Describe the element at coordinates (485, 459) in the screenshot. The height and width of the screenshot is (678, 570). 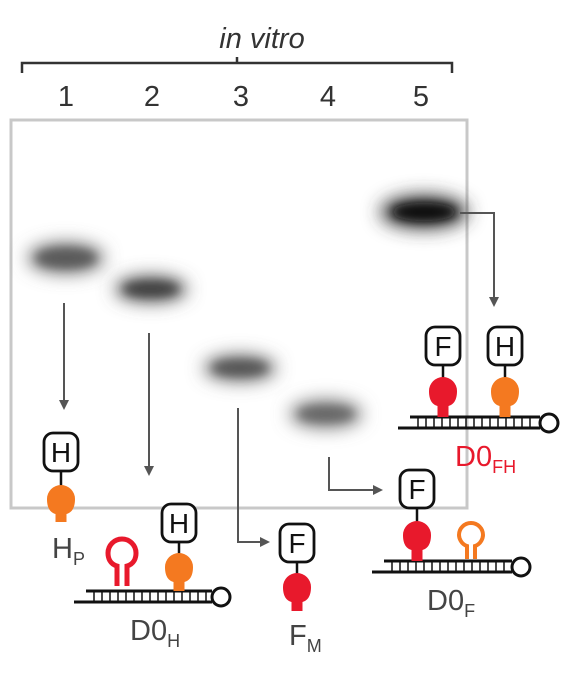
I see `species-label: D0FH` at that location.